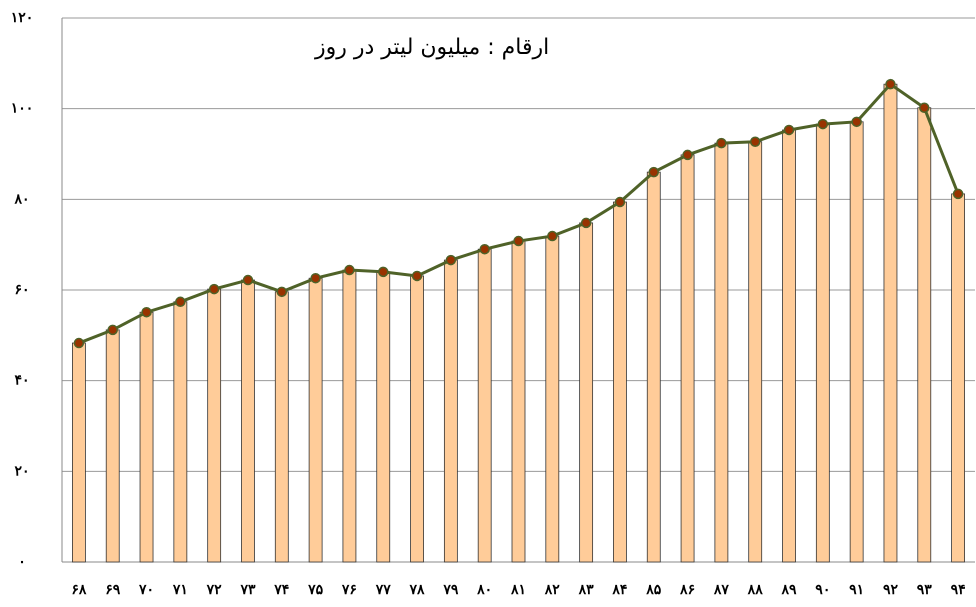 This screenshot has width=976, height=607. Describe the element at coordinates (788, 590) in the screenshot. I see `x-tick-label: ۸۹` at that location.